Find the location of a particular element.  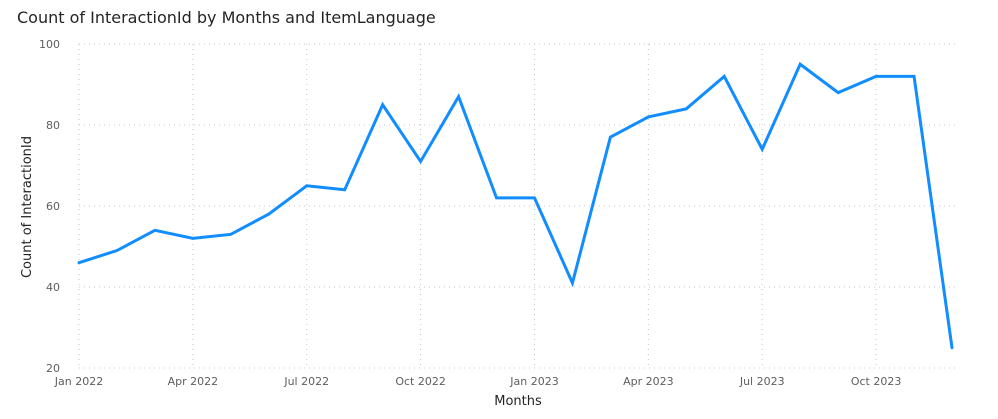

y-tick-label: 20 is located at coordinates (53, 368).